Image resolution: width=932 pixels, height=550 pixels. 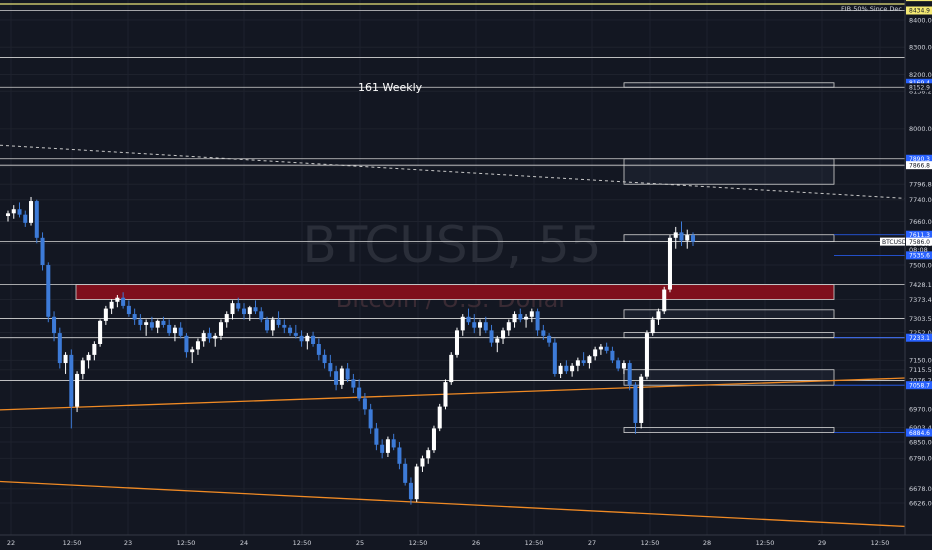 What do you see at coordinates (920, 361) in the screenshot?
I see `y-tick-16: 7150.0` at bounding box center [920, 361].